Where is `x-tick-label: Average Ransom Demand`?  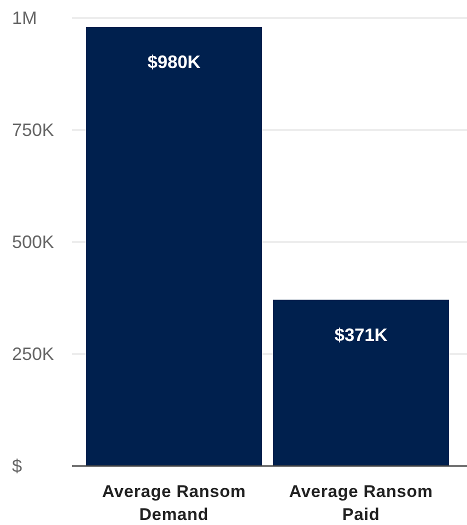
x-tick-label: Average Ransom Demand is located at coordinates (174, 503).